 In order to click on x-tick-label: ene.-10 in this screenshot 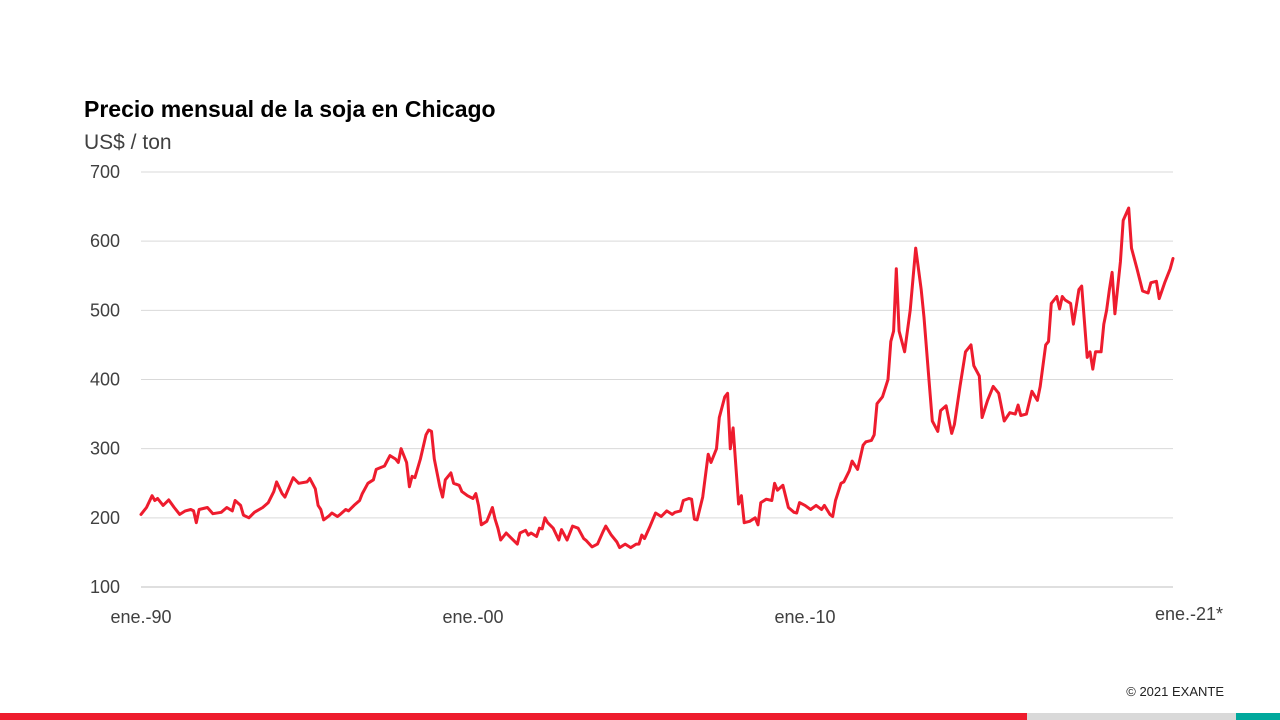, I will do `click(804, 617)`.